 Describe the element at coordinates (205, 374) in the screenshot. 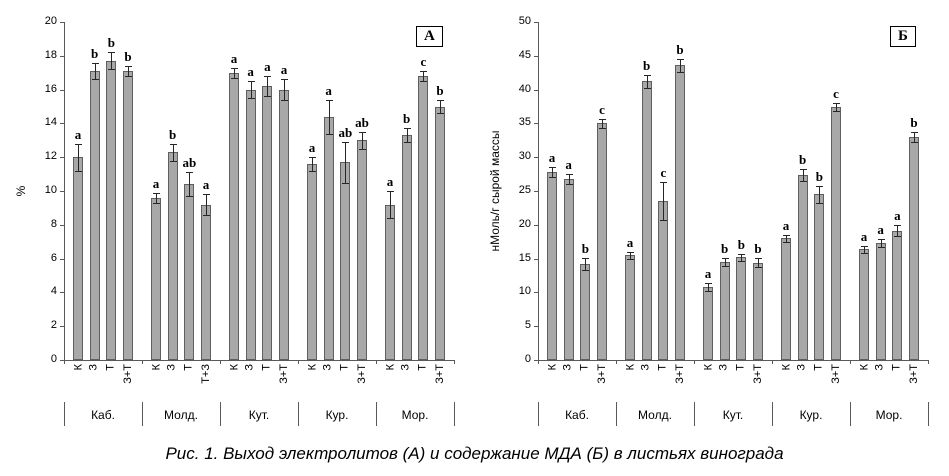

I see `x-tick-label: Т+З` at that location.